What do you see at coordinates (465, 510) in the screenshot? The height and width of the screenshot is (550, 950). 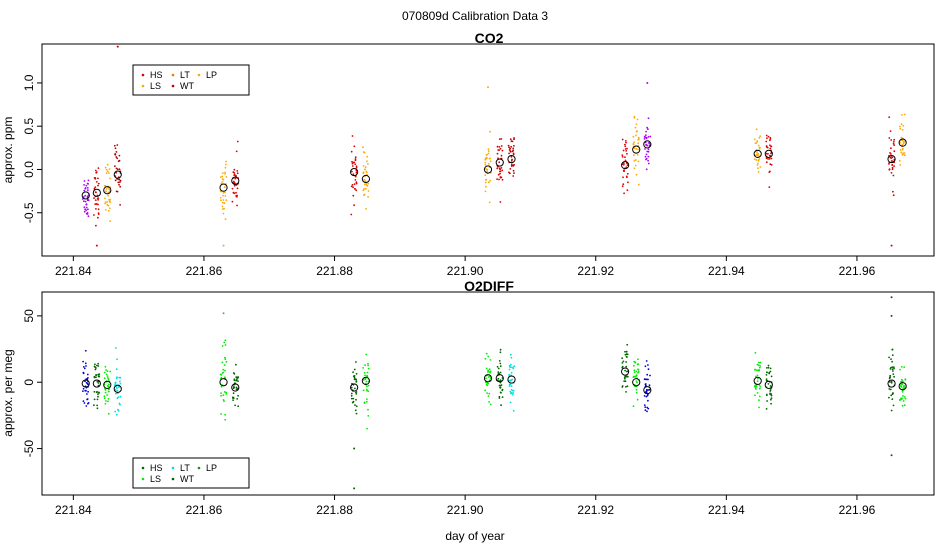 I see `x-tick-label: 221.90` at bounding box center [465, 510].